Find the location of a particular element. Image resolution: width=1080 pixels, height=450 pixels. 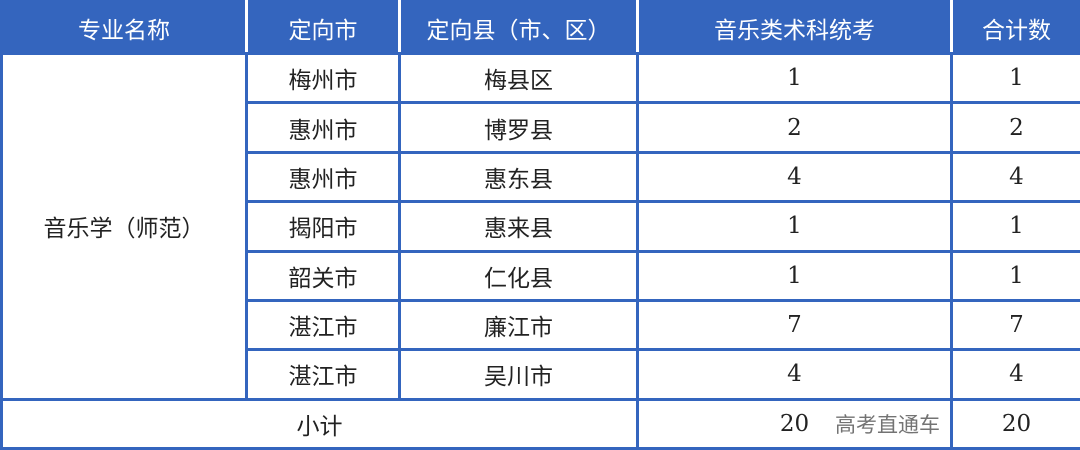

table-row: 惠州市 惠东县 4 4 is located at coordinates (541, 177).